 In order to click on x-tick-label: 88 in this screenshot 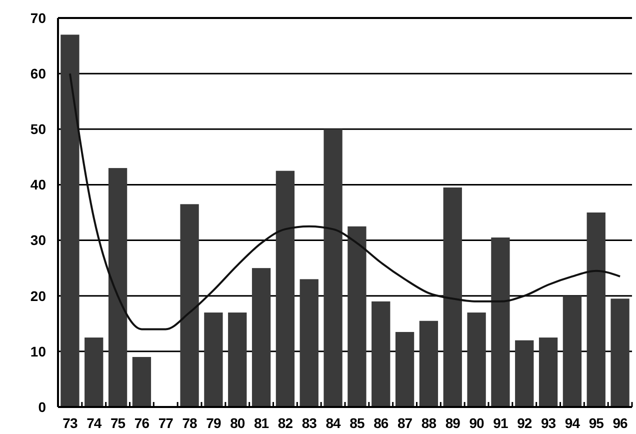, I will do `click(429, 423)`.